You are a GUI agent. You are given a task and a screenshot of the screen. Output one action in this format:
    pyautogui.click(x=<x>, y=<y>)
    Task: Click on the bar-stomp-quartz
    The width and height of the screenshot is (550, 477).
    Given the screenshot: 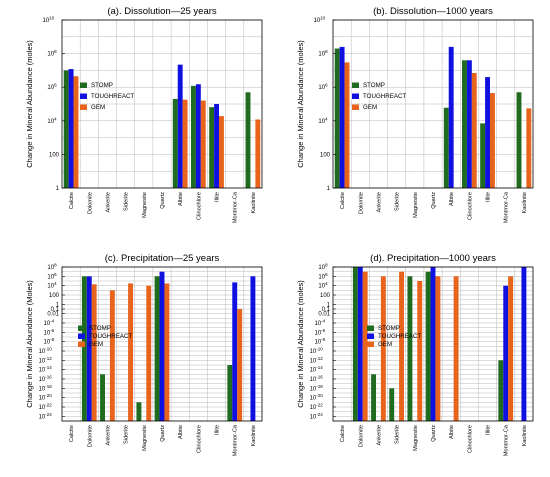 What is the action you would take?
    pyautogui.click(x=157, y=348)
    